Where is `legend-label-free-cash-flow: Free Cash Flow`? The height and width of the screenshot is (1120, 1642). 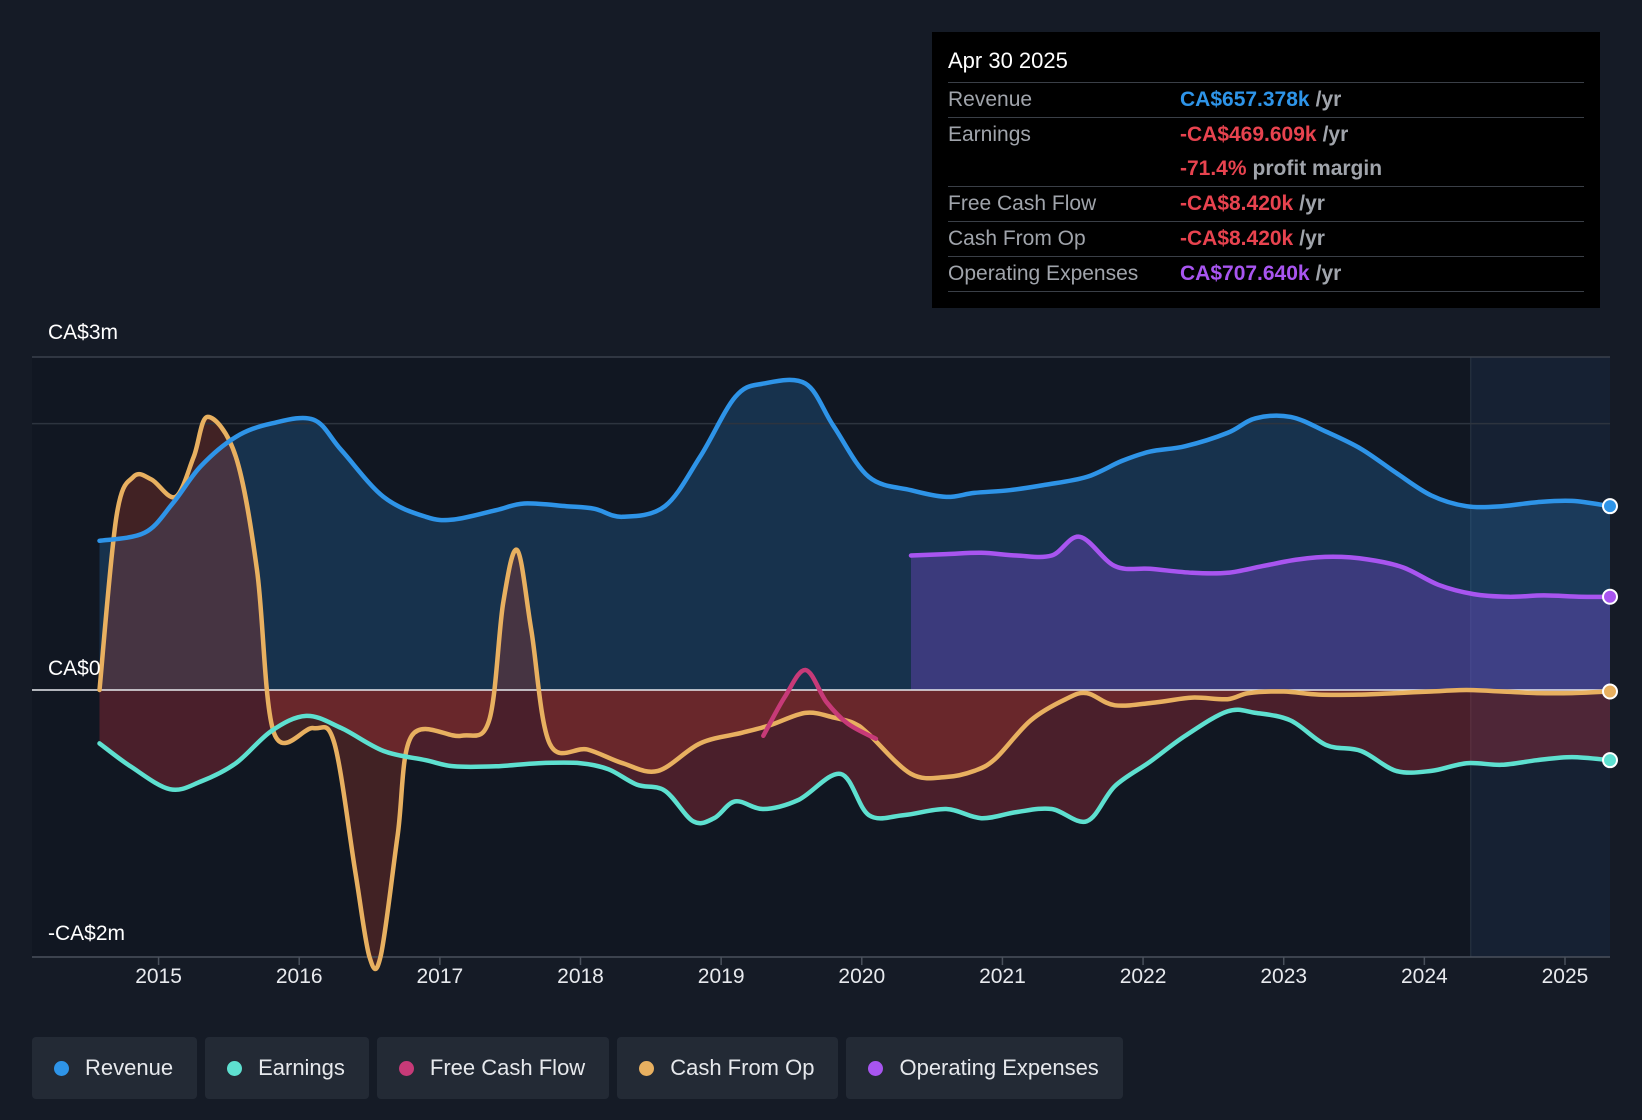
legend-label-free-cash-flow: Free Cash Flow is located at coordinates (507, 1067).